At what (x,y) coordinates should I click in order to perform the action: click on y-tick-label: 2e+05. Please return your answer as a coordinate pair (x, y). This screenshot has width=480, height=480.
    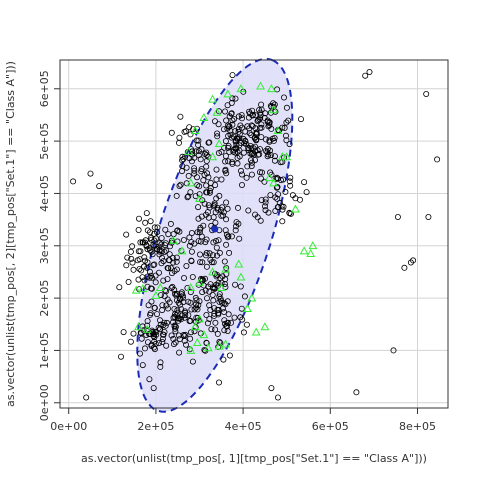
    Looking at the image, I should click on (44, 298).